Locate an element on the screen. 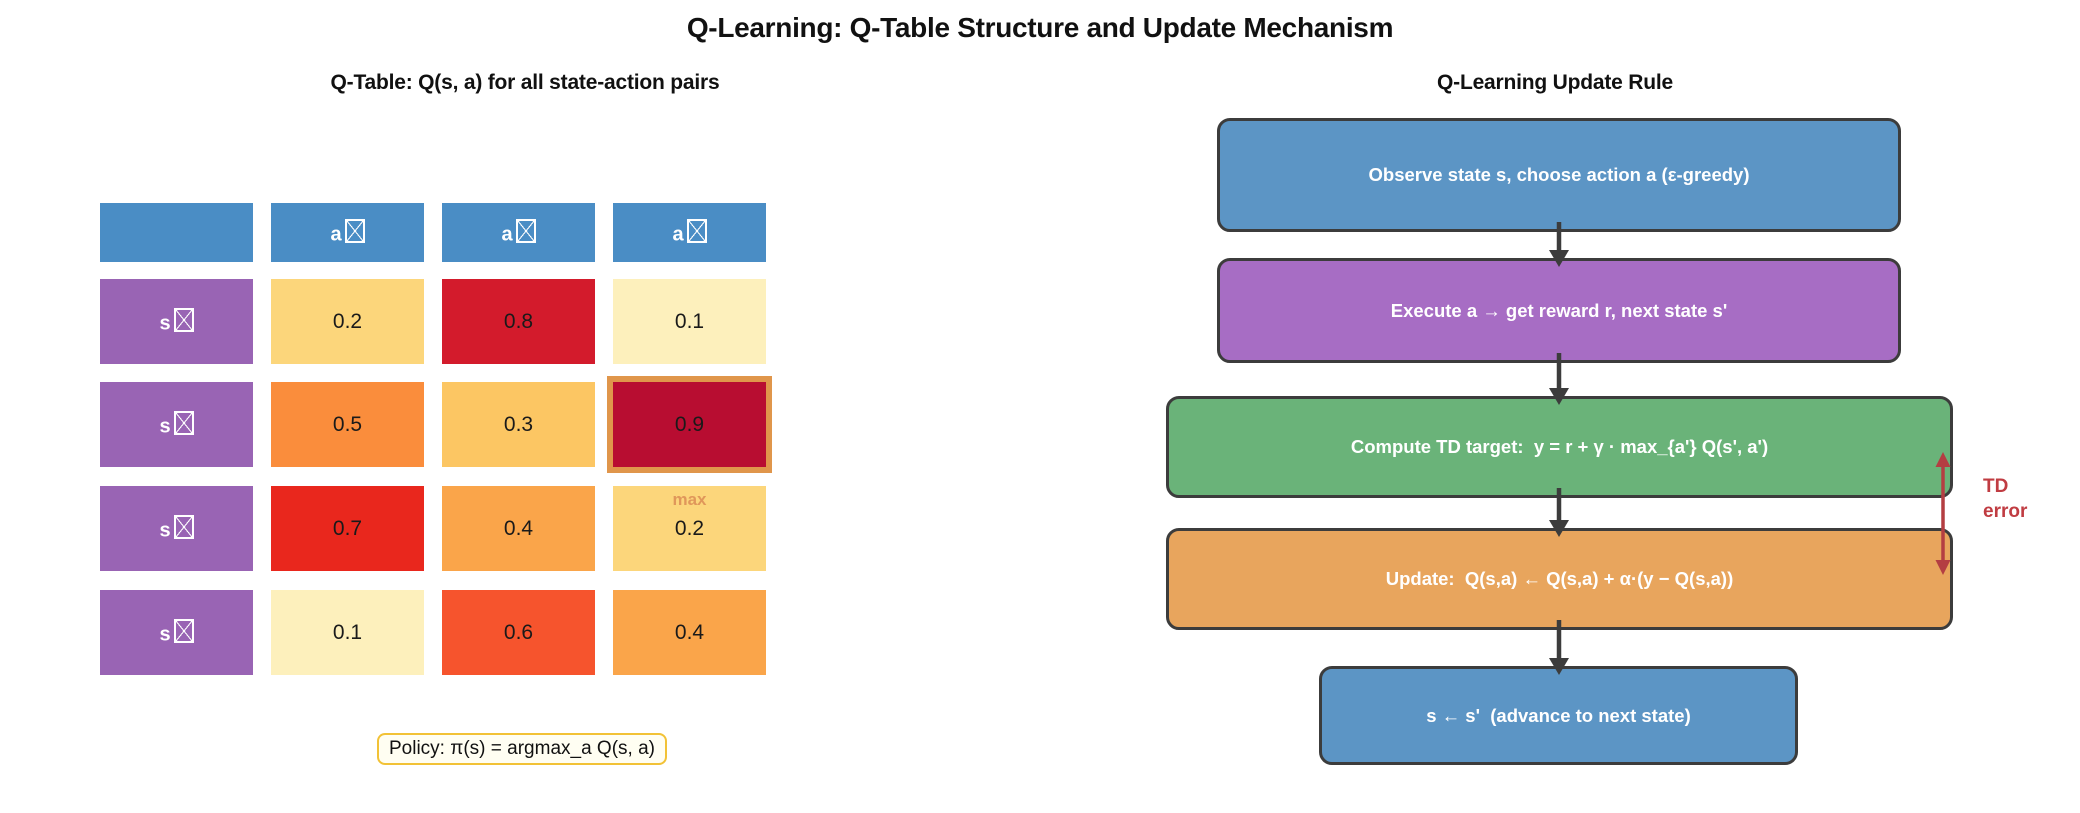 Image resolution: width=2080 pixels, height=813 pixels. policy-box: Policy: π(s) = argmax_a Q(s, a) is located at coordinates (522, 749).